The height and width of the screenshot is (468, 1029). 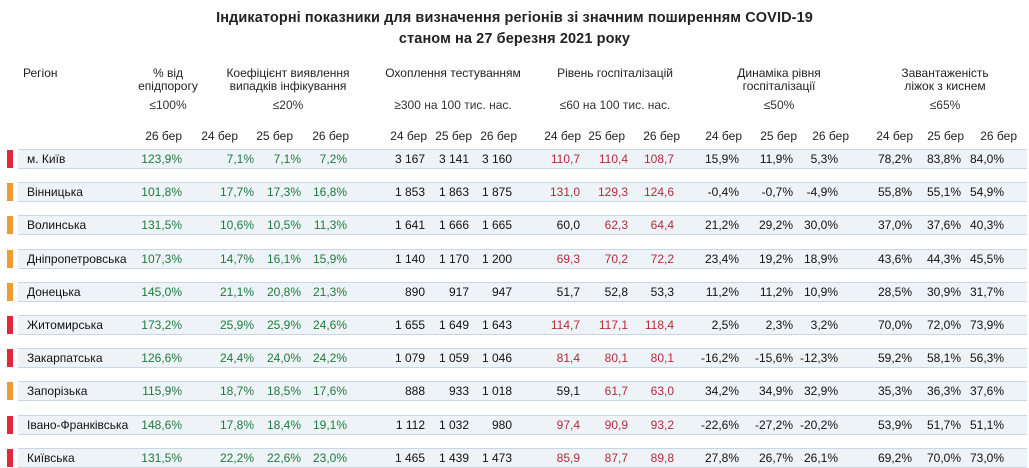 What do you see at coordinates (662, 292) in the screenshot?
I see `cell-hosp-26: 53,3` at bounding box center [662, 292].